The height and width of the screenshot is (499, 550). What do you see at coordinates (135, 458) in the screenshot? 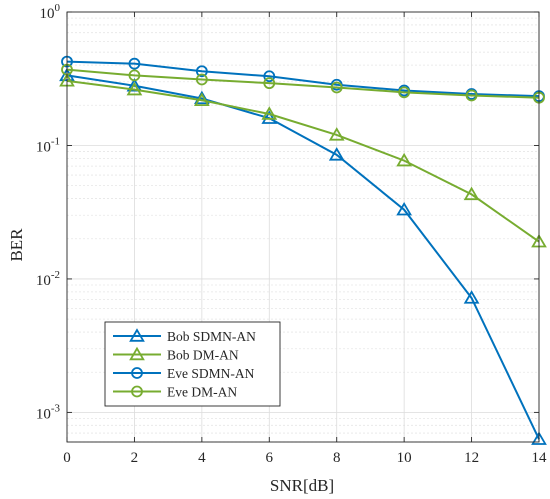
I see `x-tick-label: 2` at bounding box center [135, 458].